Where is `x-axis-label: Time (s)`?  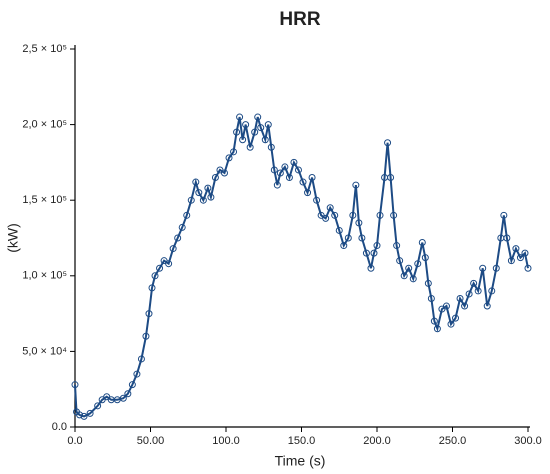 x-axis-label: Time (s) is located at coordinates (300, 461).